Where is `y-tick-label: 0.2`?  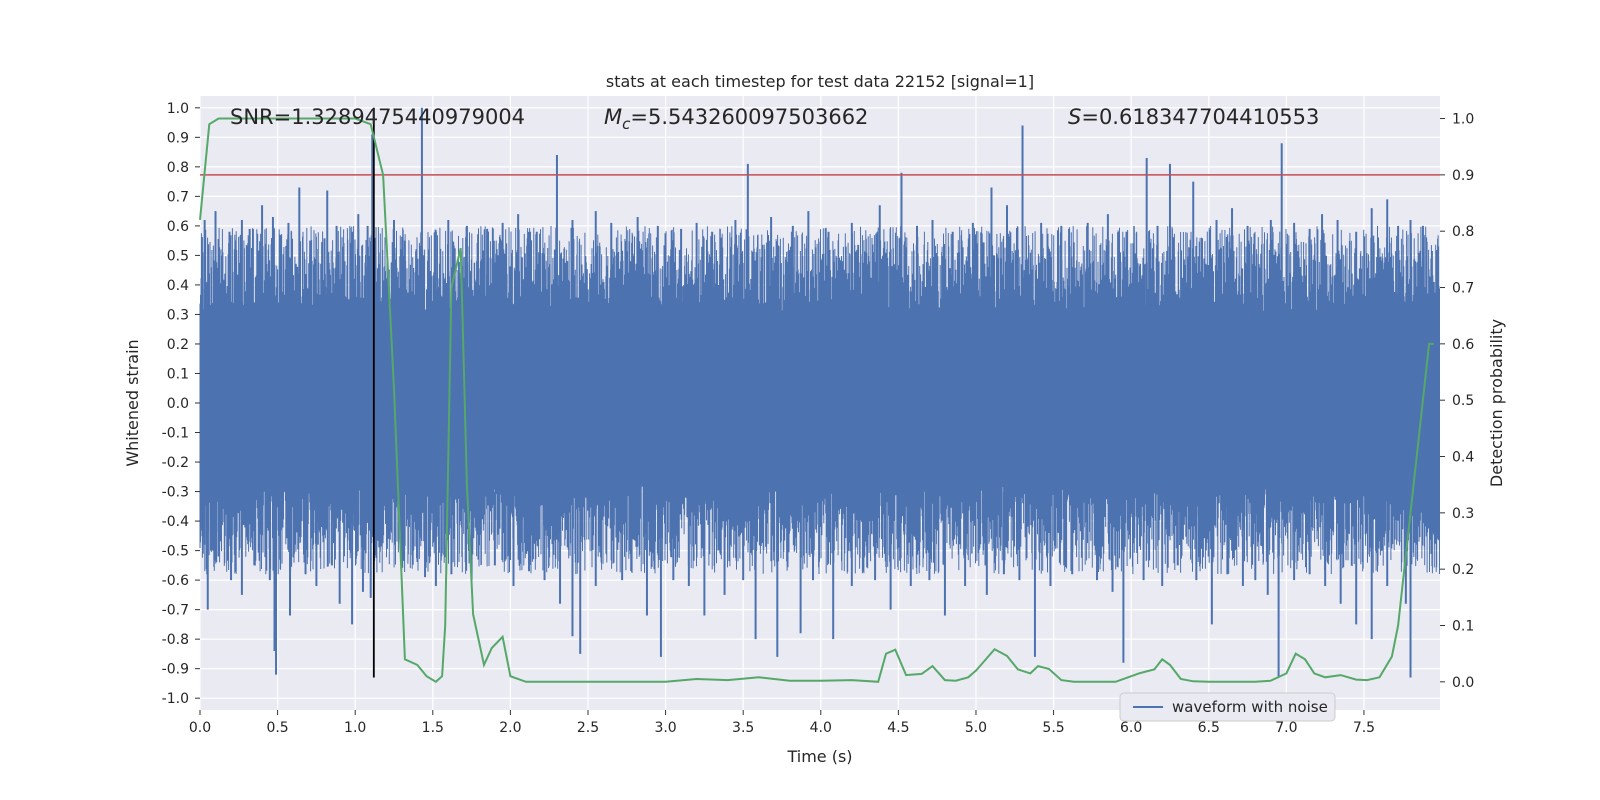 y-tick-label: 0.2 is located at coordinates (178, 345).